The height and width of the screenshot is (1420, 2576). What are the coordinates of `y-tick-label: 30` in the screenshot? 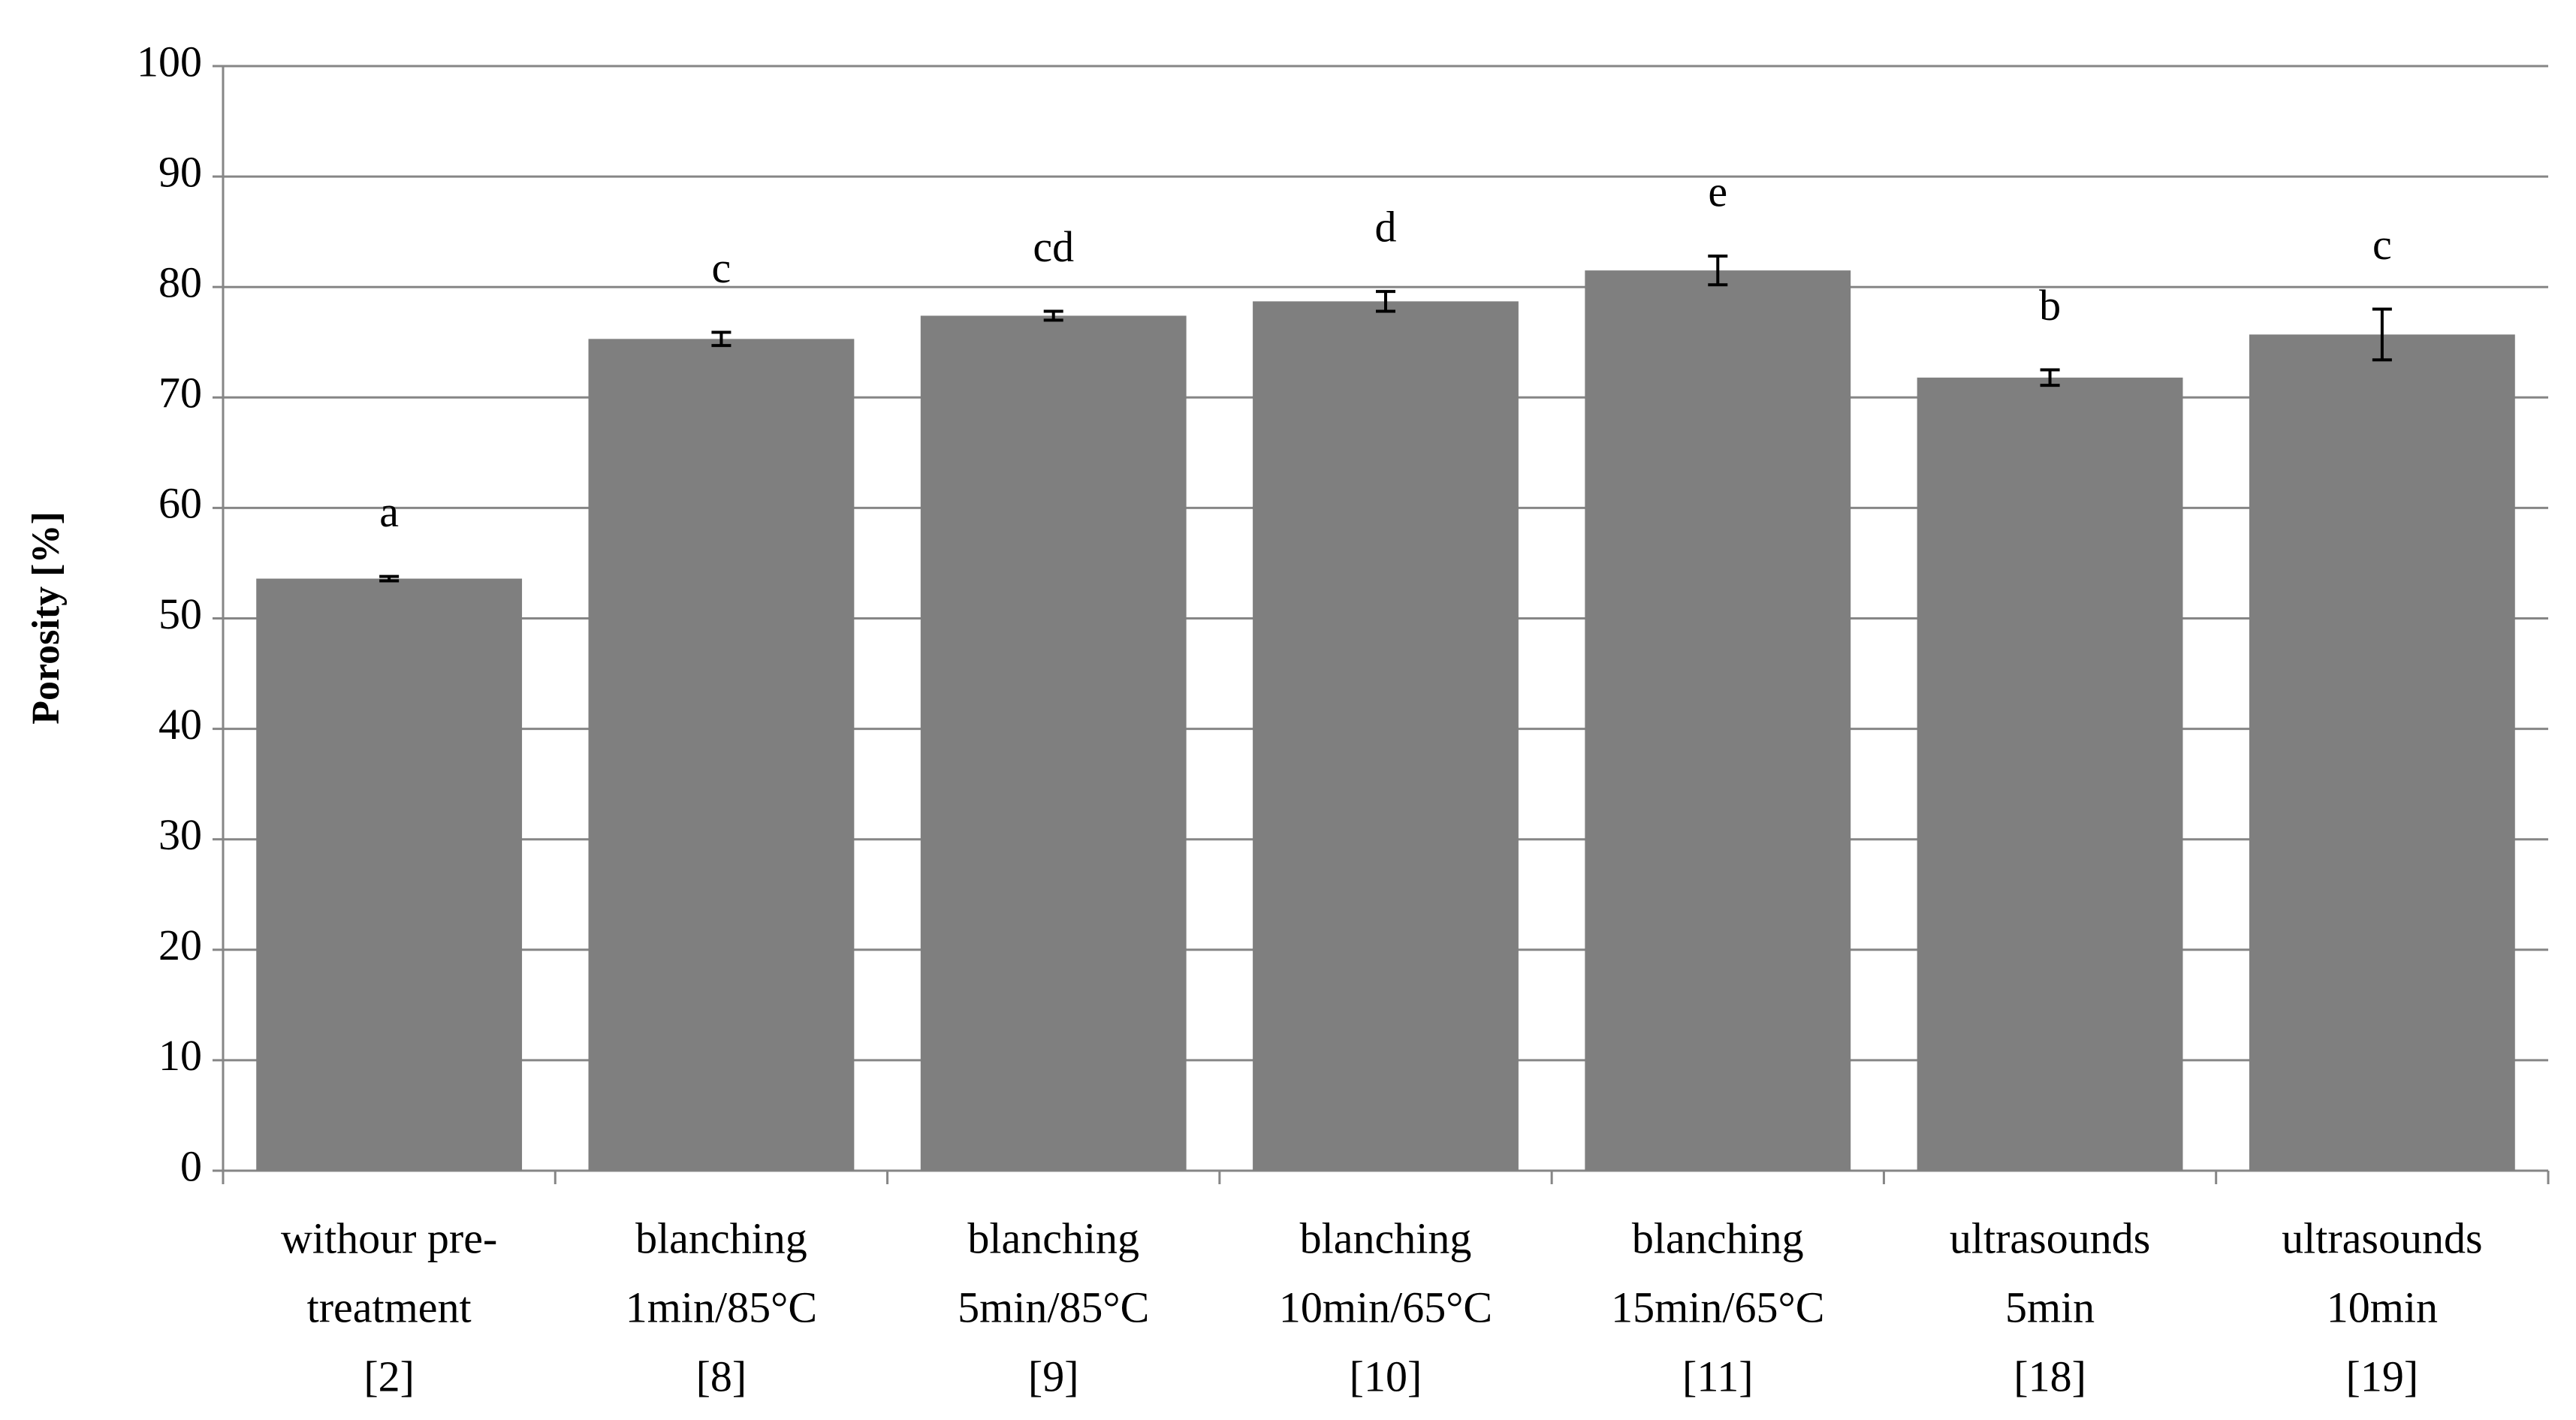 It's located at (180, 834).